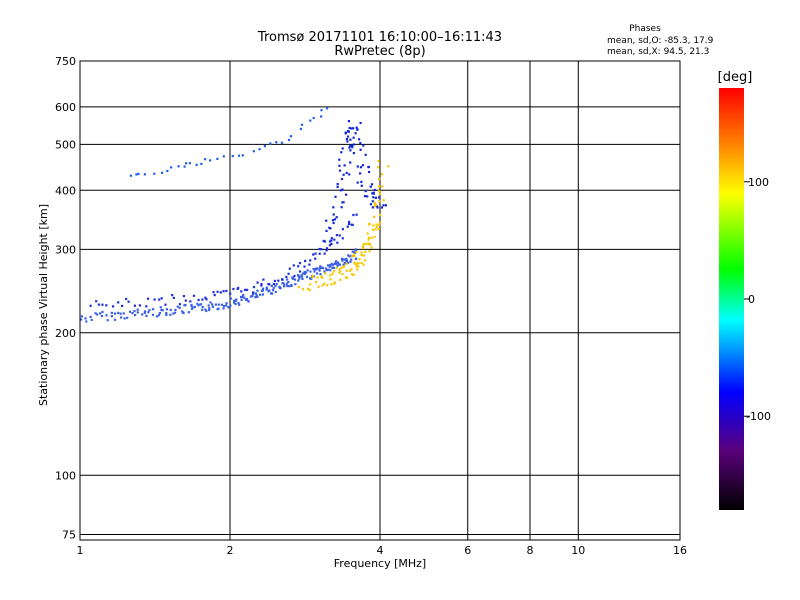  Describe the element at coordinates (80, 550) in the screenshot. I see `x-tick-label: 1` at that location.